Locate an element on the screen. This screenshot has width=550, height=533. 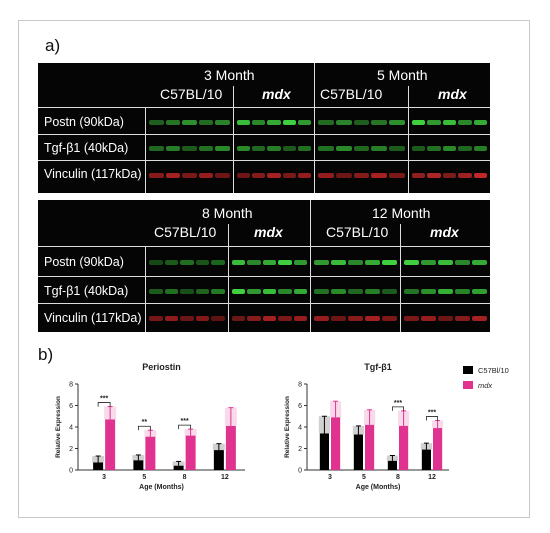
timepoint-header: 12 Month is located at coordinates (401, 213).